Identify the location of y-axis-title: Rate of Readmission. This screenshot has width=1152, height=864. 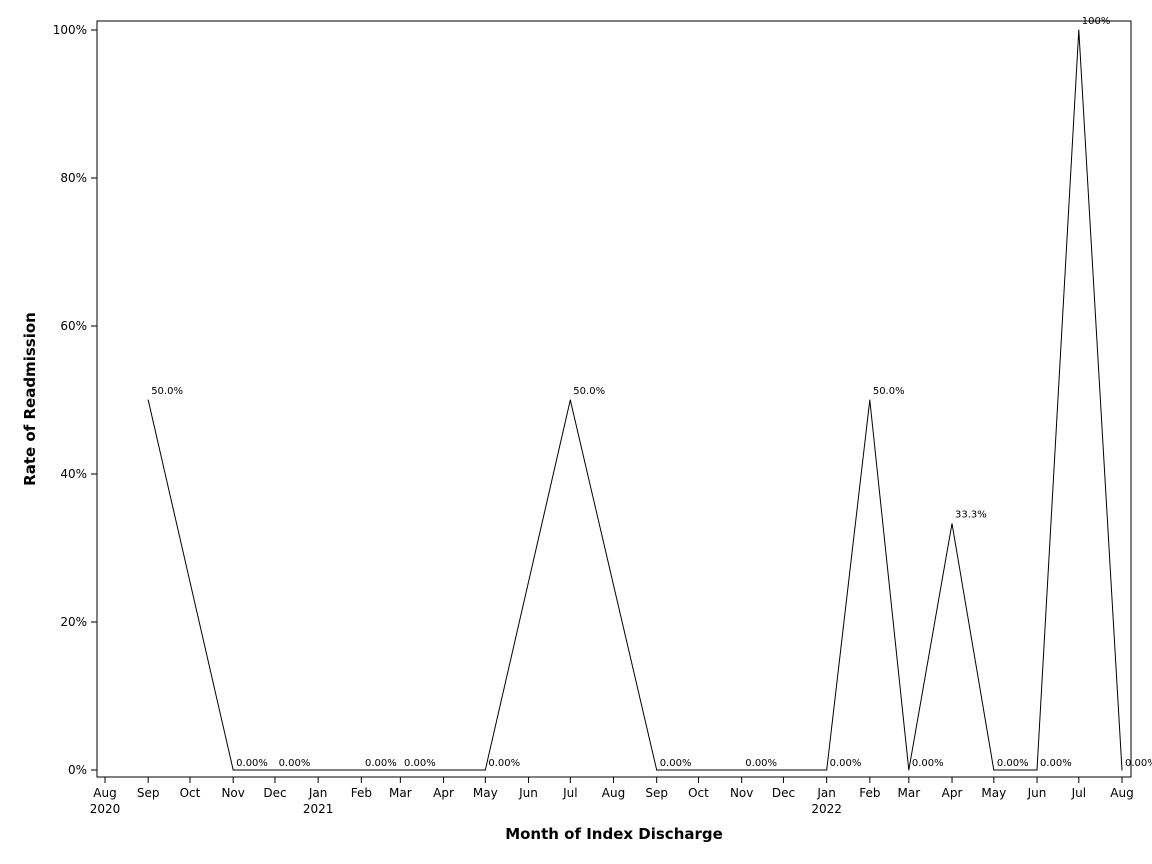
(30, 399).